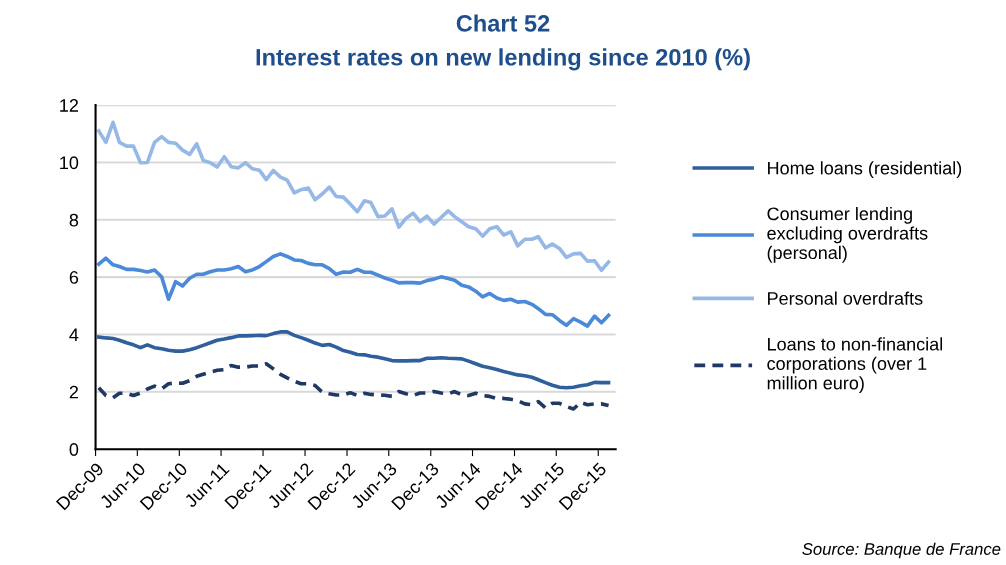 This screenshot has width=1006, height=565. What do you see at coordinates (69, 163) in the screenshot?
I see `y-tick-label: 10` at bounding box center [69, 163].